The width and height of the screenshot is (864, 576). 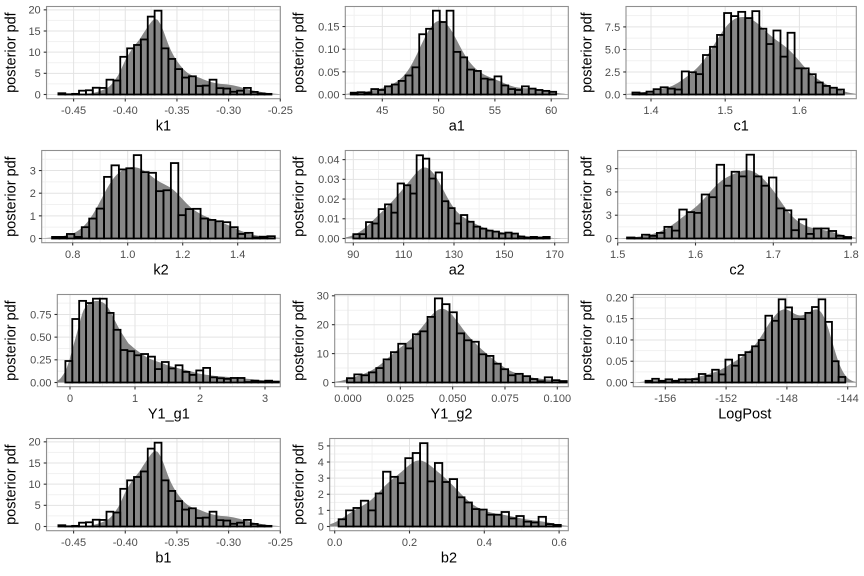 I want to click on svg-text: 0.4, so click(x=484, y=543).